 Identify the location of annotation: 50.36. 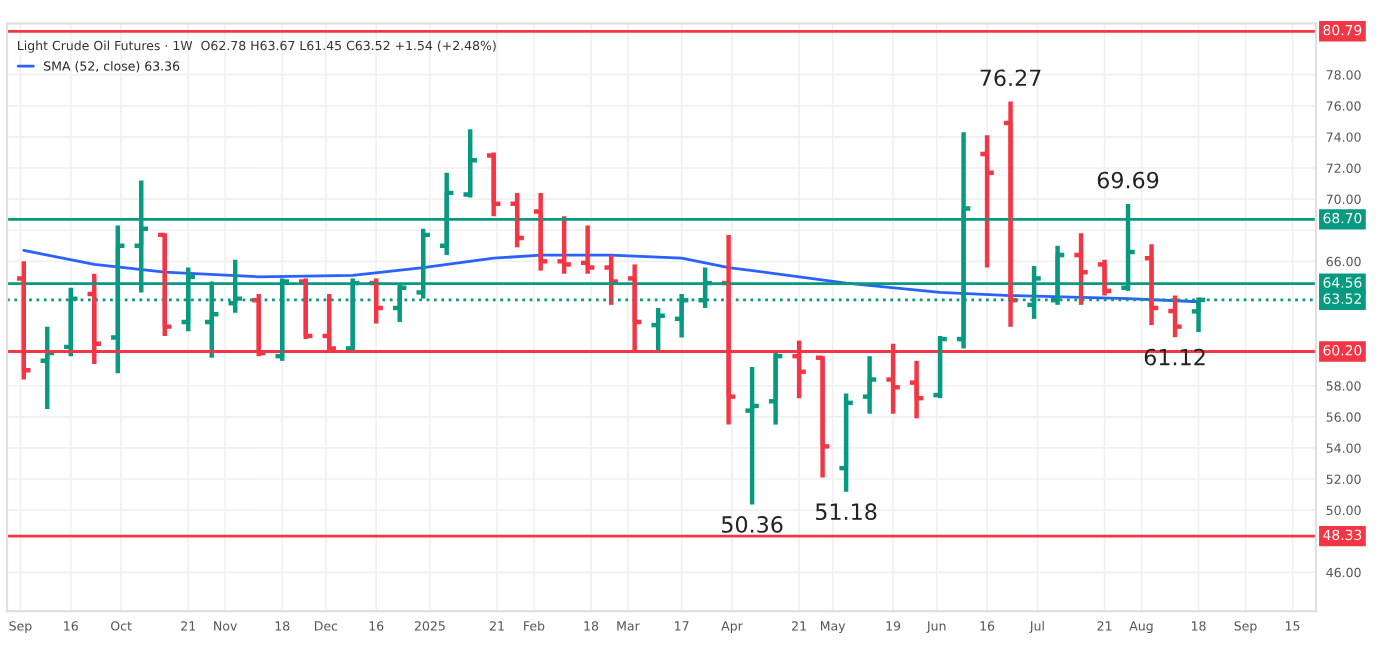
(752, 524).